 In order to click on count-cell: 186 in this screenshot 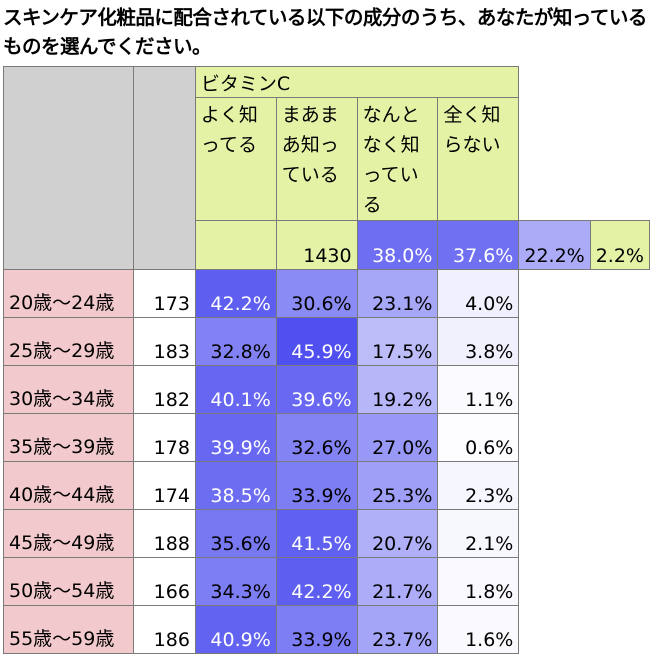, I will do `click(164, 629)`.